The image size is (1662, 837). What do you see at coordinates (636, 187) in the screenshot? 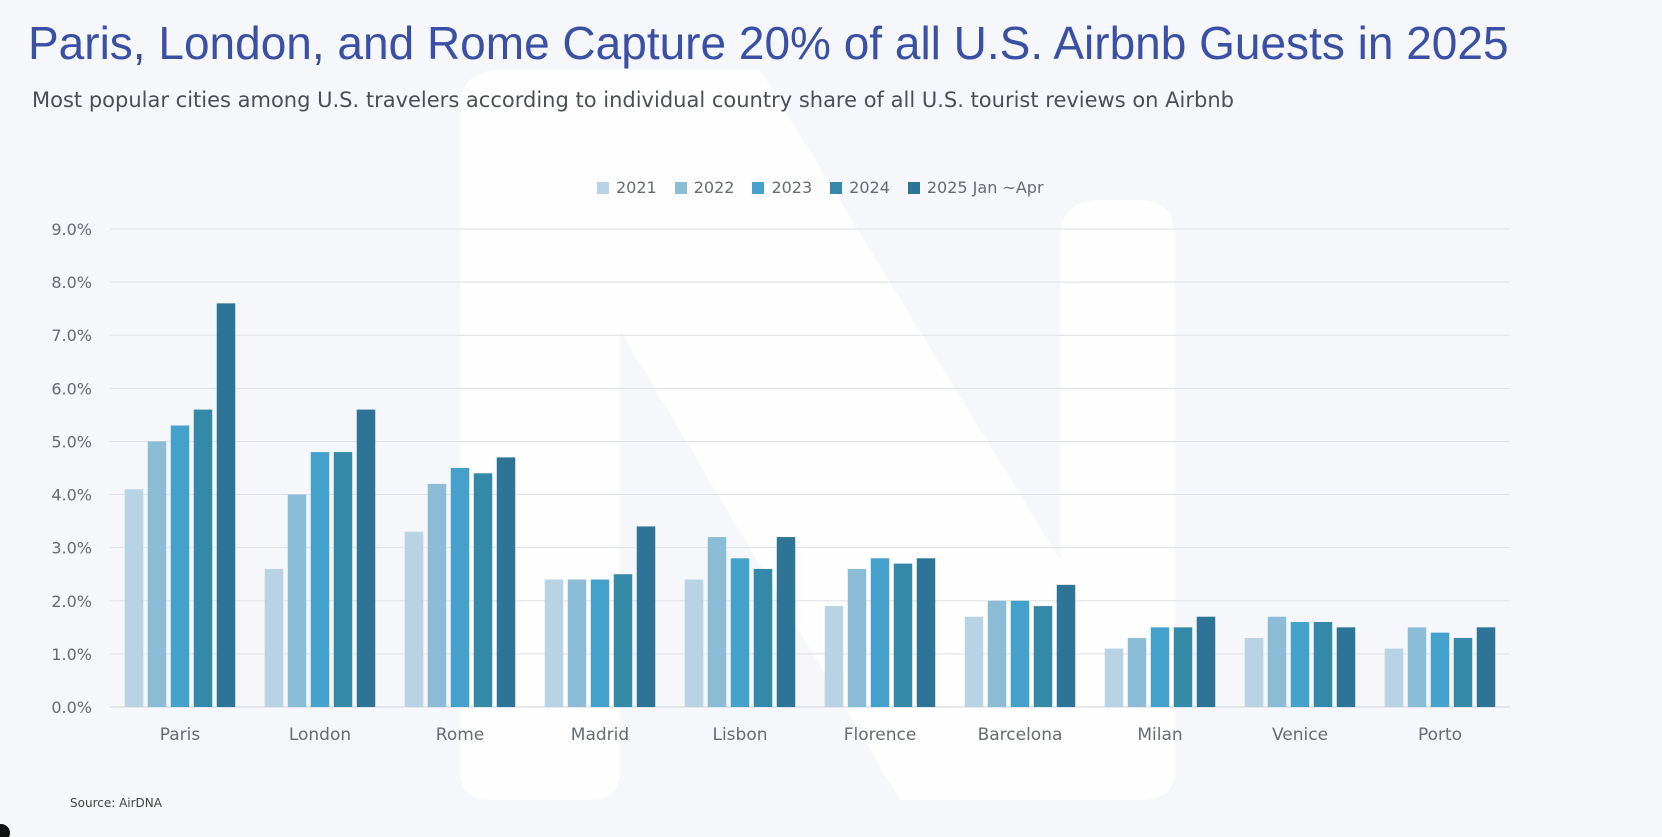
I see `legend-label: 2021` at bounding box center [636, 187].